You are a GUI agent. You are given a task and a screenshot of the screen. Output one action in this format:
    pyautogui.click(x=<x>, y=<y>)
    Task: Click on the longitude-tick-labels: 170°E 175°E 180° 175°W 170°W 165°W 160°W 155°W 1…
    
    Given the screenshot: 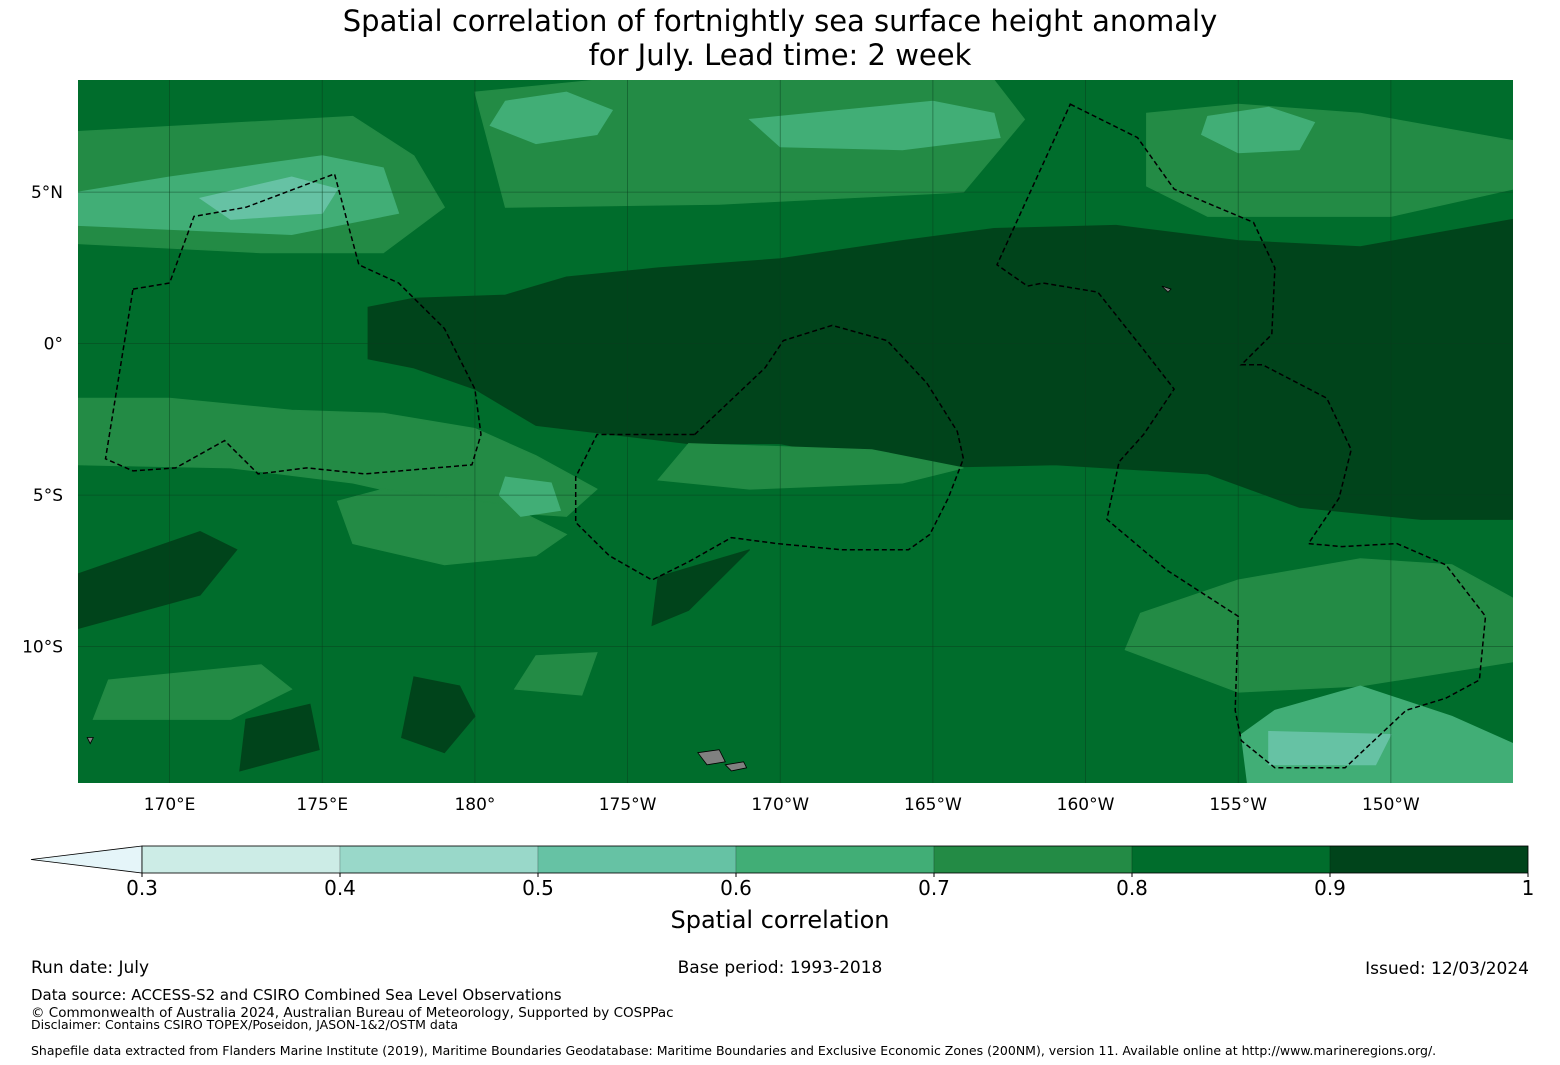 What is the action you would take?
    pyautogui.click(x=782, y=805)
    